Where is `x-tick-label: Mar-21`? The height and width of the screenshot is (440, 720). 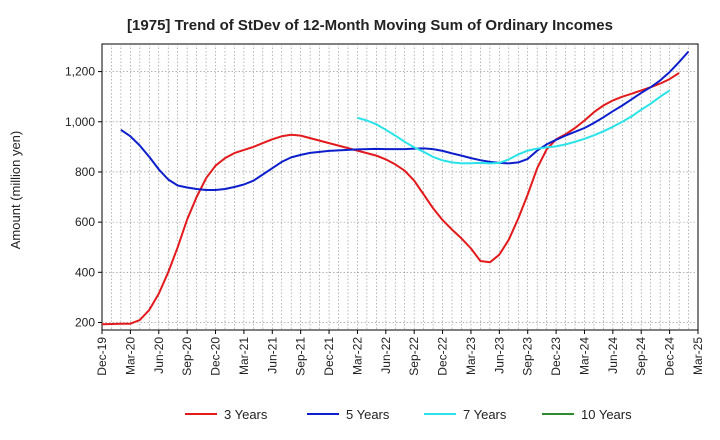 x-tick-label: Mar-21 is located at coordinates (244, 356).